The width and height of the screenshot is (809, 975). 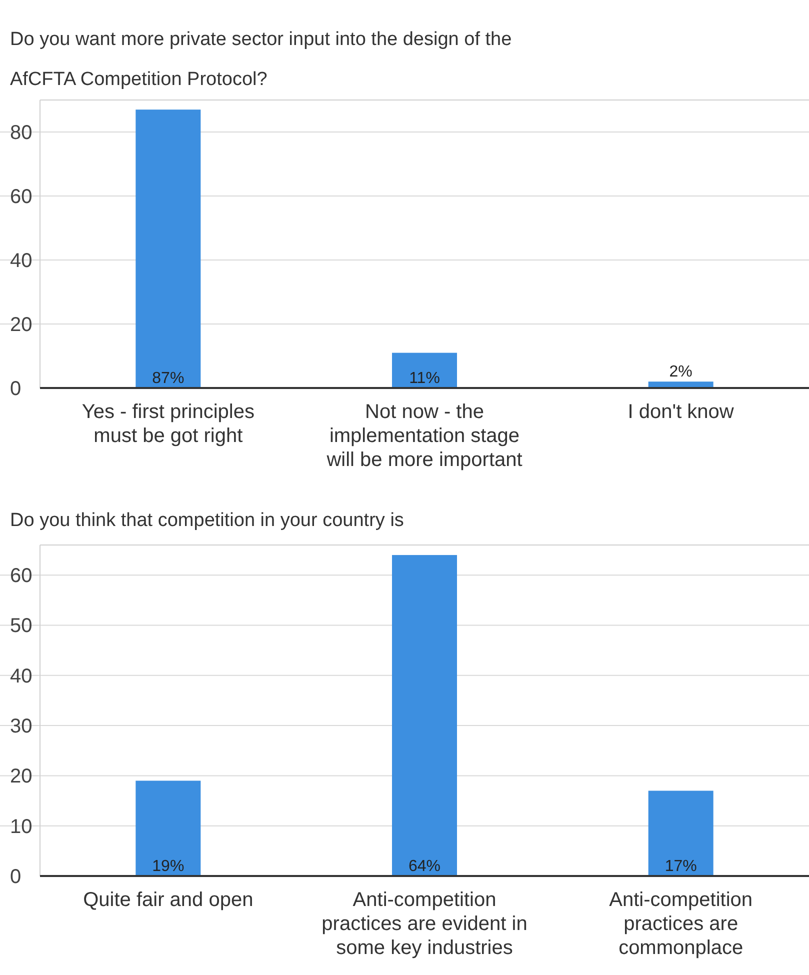 What do you see at coordinates (168, 378) in the screenshot?
I see `data-label: 87%` at bounding box center [168, 378].